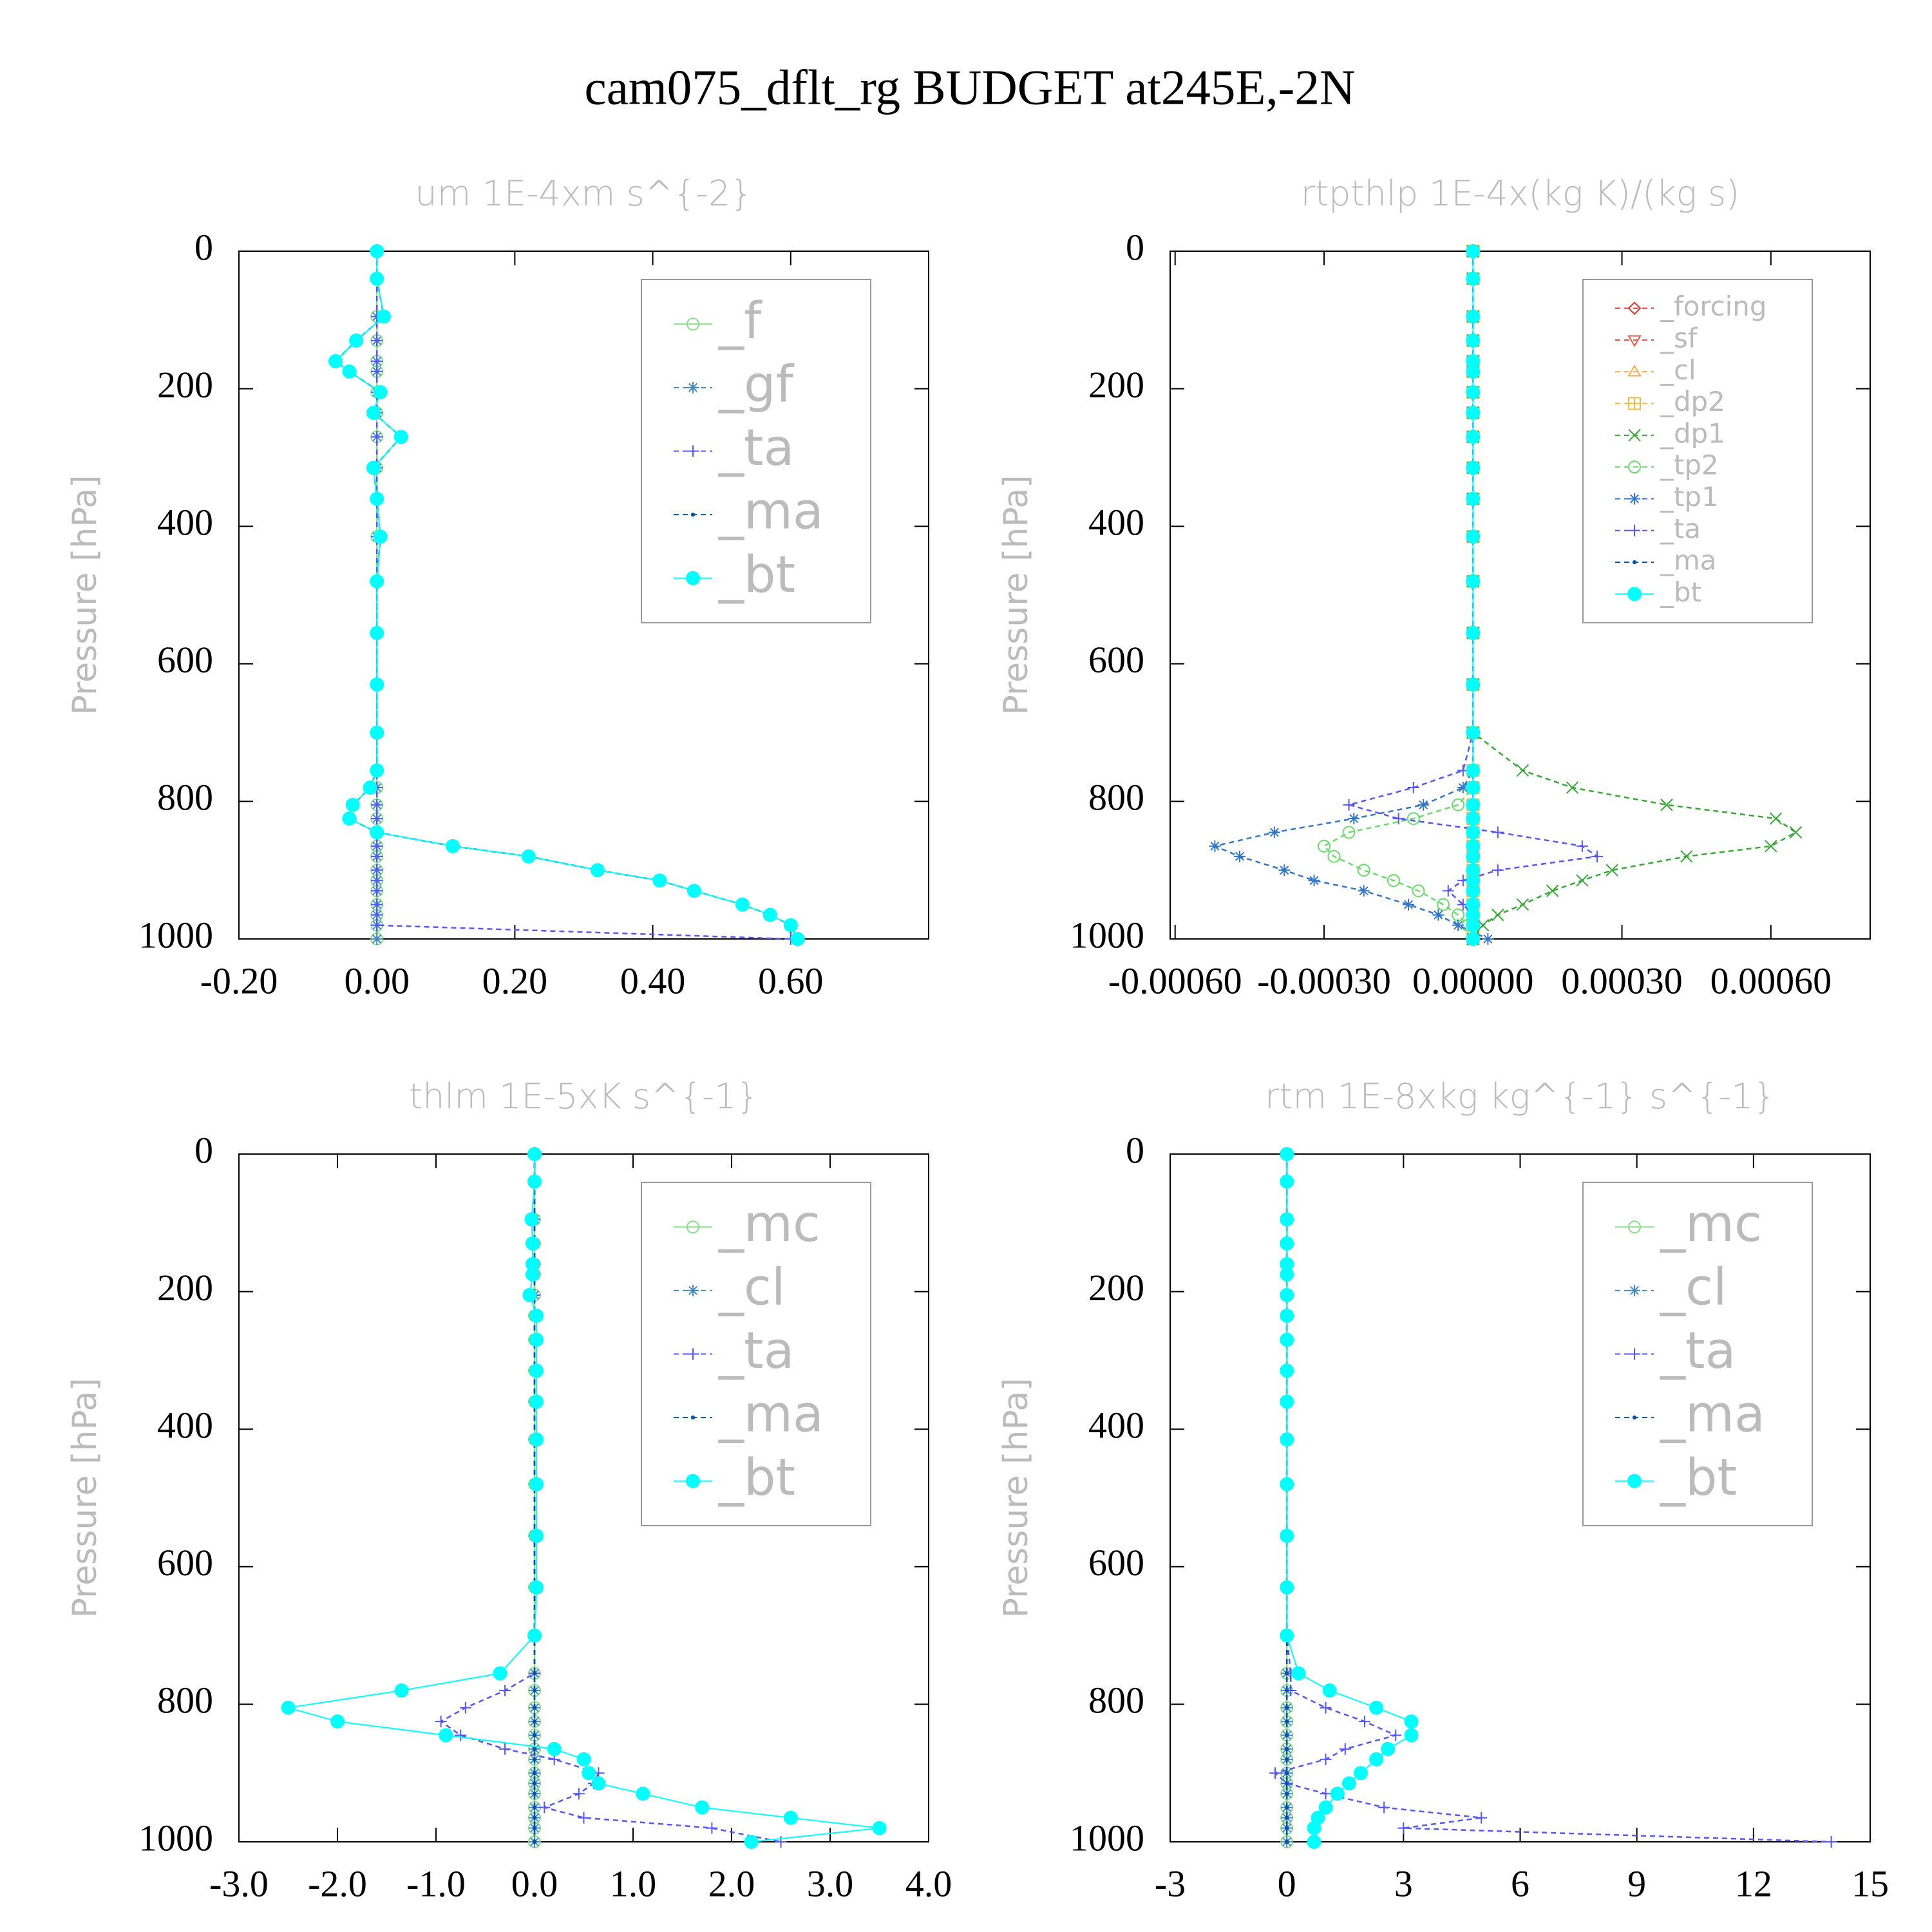 This screenshot has height=1932, width=1932. I want to click on legend-label: _tp2, so click(1690, 465).